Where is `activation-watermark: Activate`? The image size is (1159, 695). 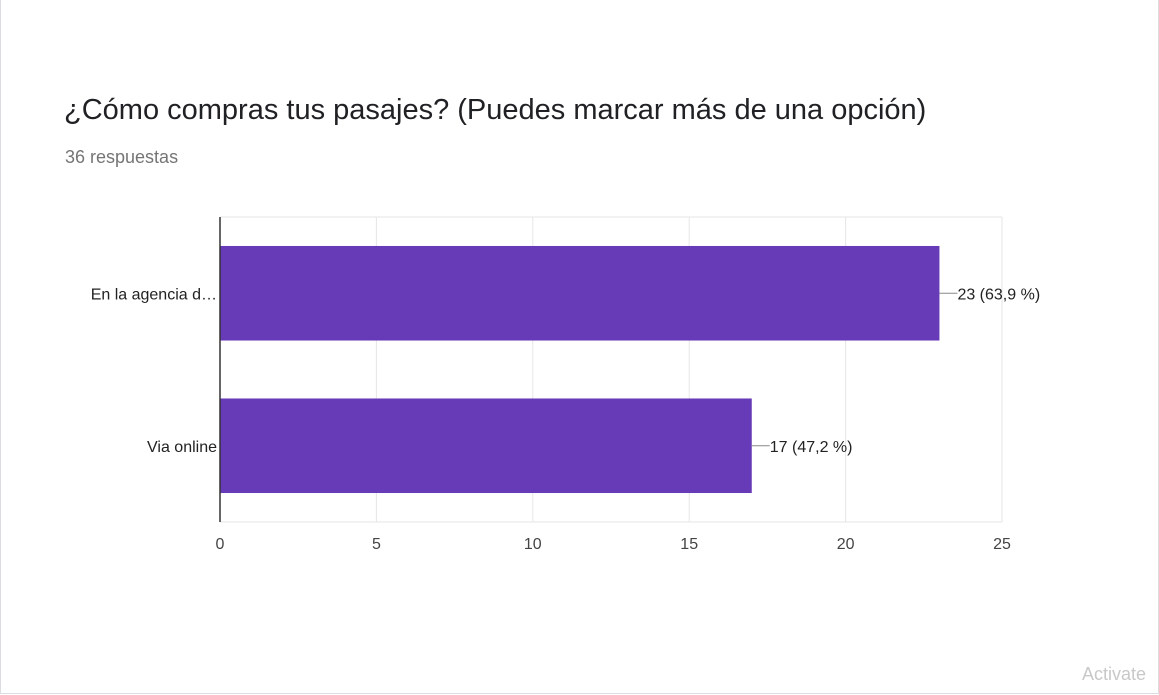
activation-watermark: Activate is located at coordinates (1114, 674).